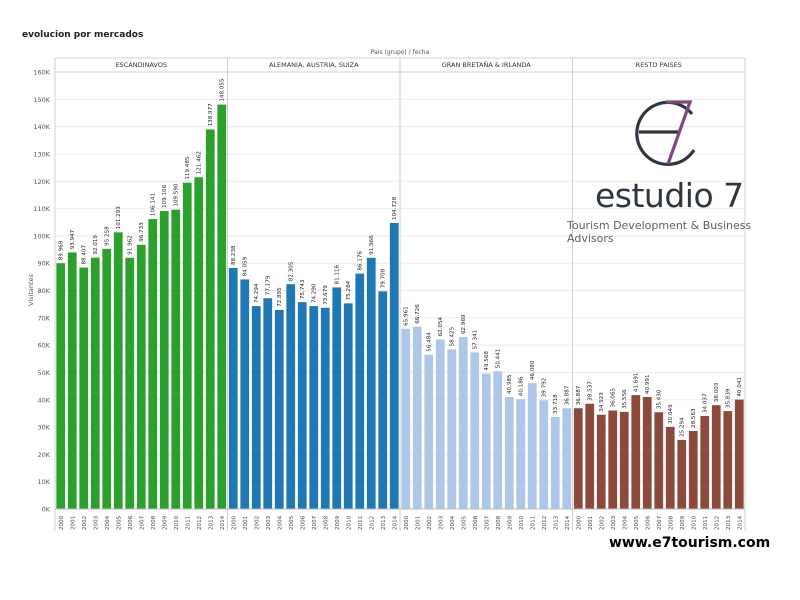  I want to click on data-label: 33.718, so click(556, 404).